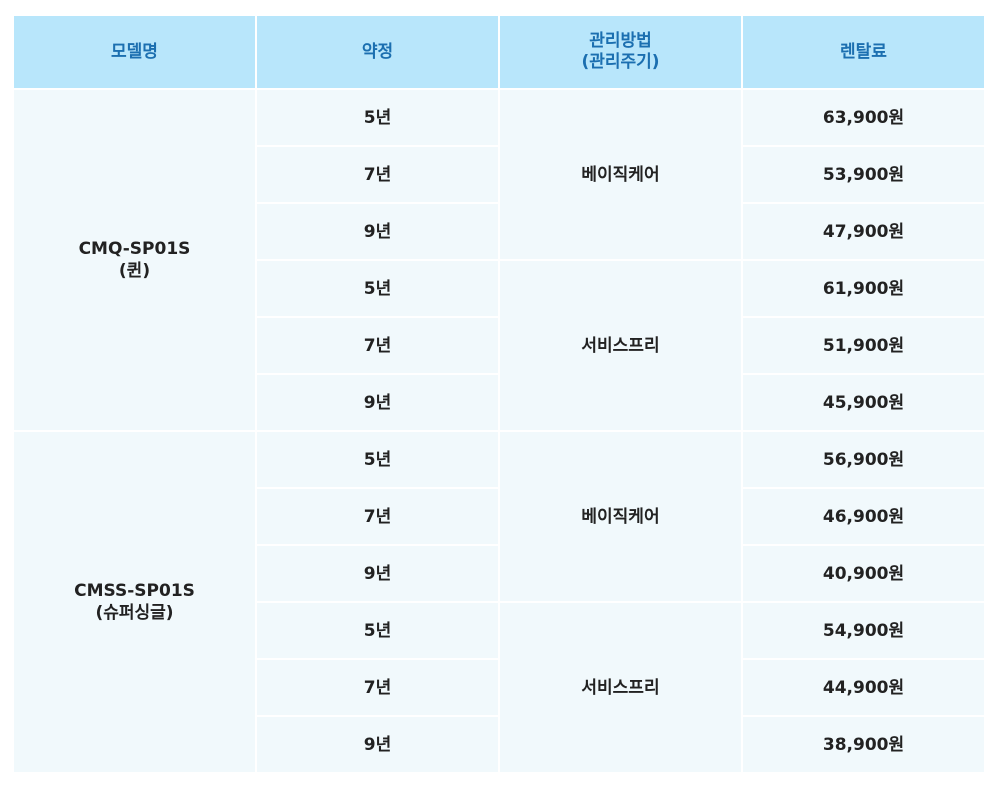 This screenshot has width=1000, height=787. Describe the element at coordinates (499, 231) in the screenshot. I see `table-row: 9년 47,900원` at that location.